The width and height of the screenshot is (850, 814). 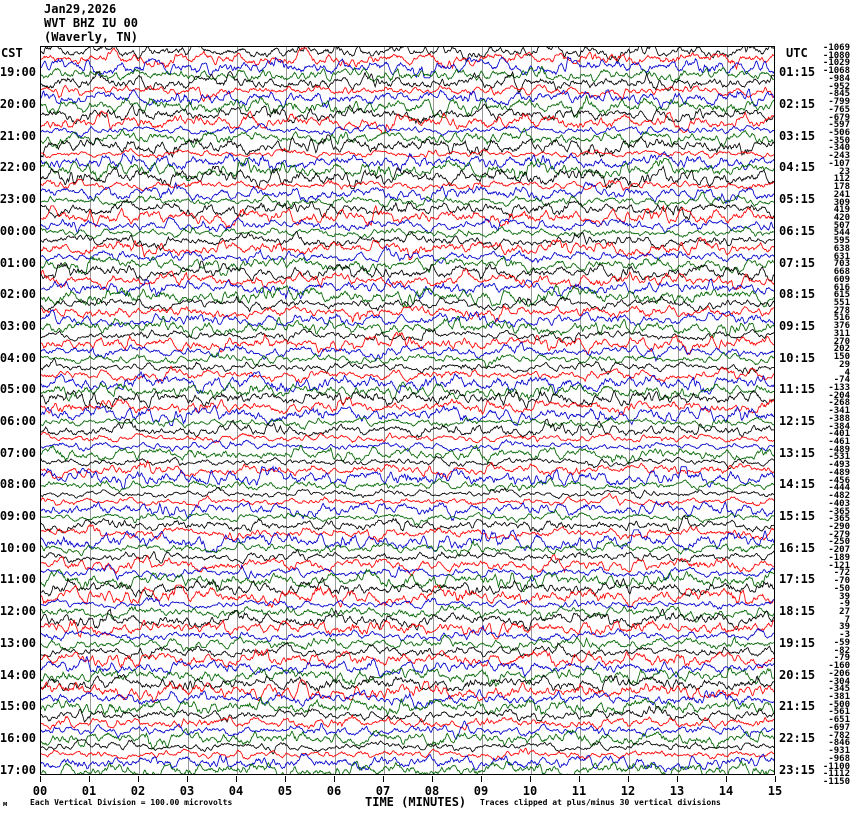 What do you see at coordinates (841, 248) in the screenshot?
I see `amplitude-value-26: 638` at bounding box center [841, 248].